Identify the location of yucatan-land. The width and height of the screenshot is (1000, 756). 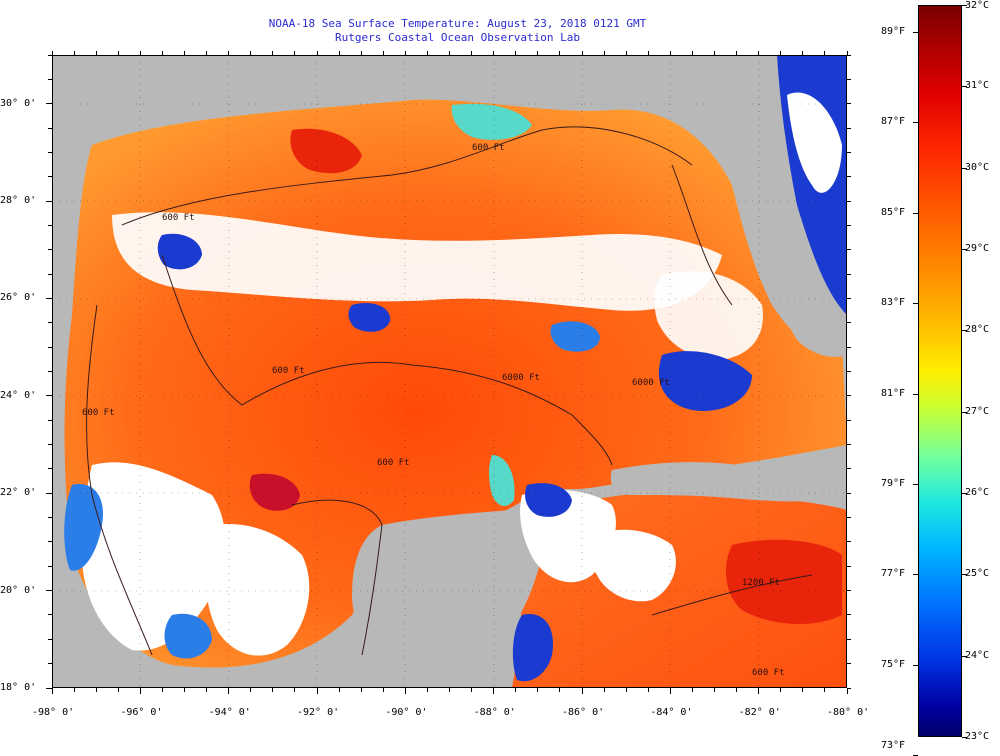
(448, 598).